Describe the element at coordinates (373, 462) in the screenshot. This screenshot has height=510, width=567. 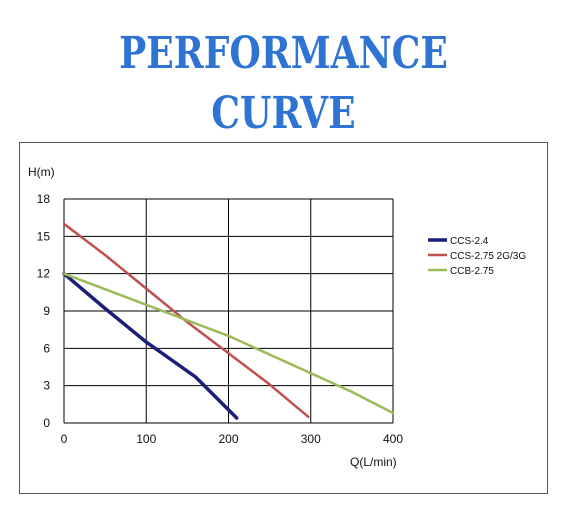
I see `x-axis-label: Q(L/min)` at that location.